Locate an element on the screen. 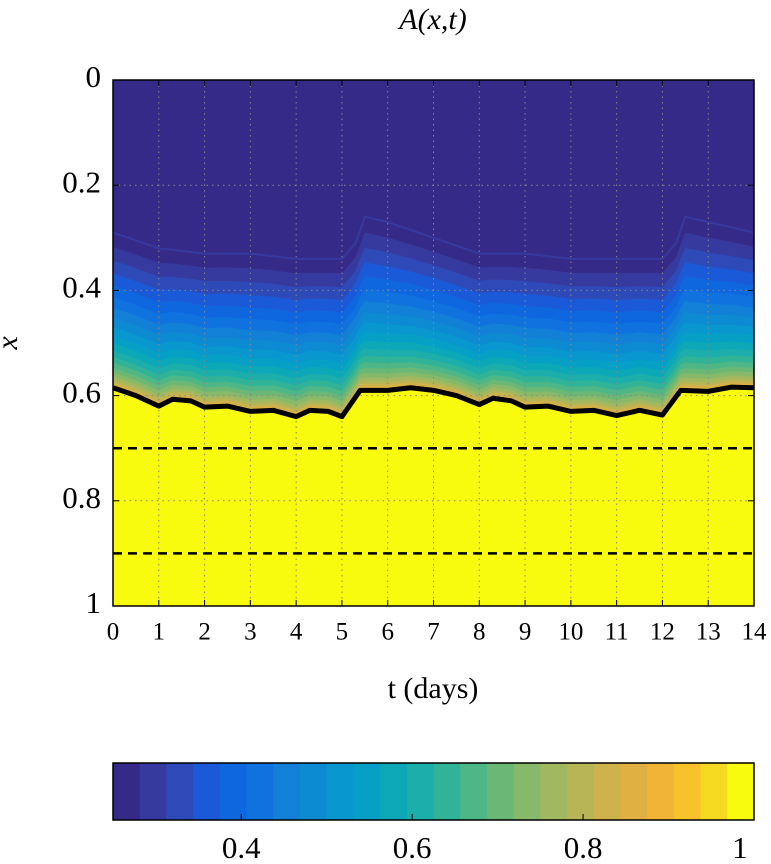 Image resolution: width=771 pixels, height=864 pixels. colorbar-tick-label: 1 is located at coordinates (740, 847).